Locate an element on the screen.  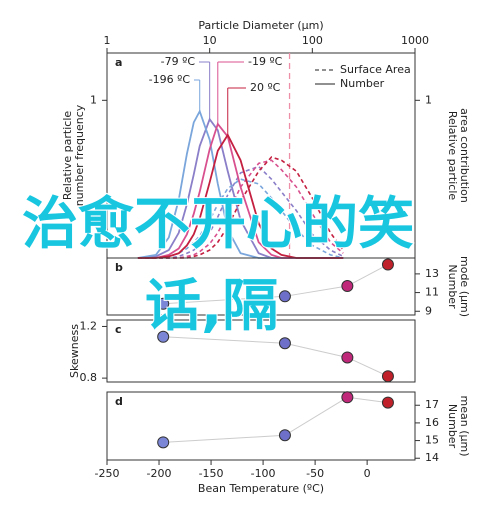
x-tick-label: 1 is located at coordinates (107, 40).